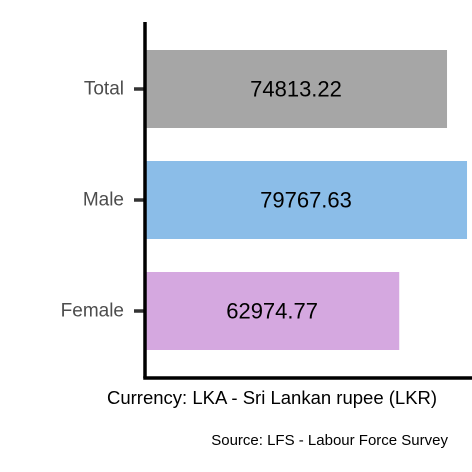  What do you see at coordinates (92, 311) in the screenshot?
I see `y-tick-label-female: Female` at bounding box center [92, 311].